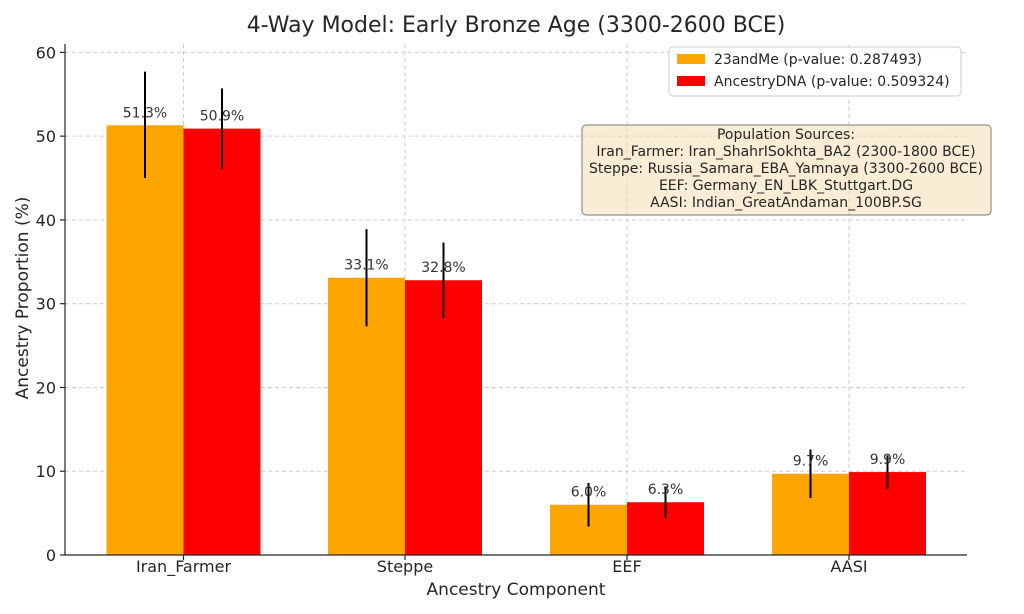 Image resolution: width=1024 pixels, height=614 pixels. What do you see at coordinates (848, 566) in the screenshot?
I see `x-tick-label-aasi: AASI` at bounding box center [848, 566].